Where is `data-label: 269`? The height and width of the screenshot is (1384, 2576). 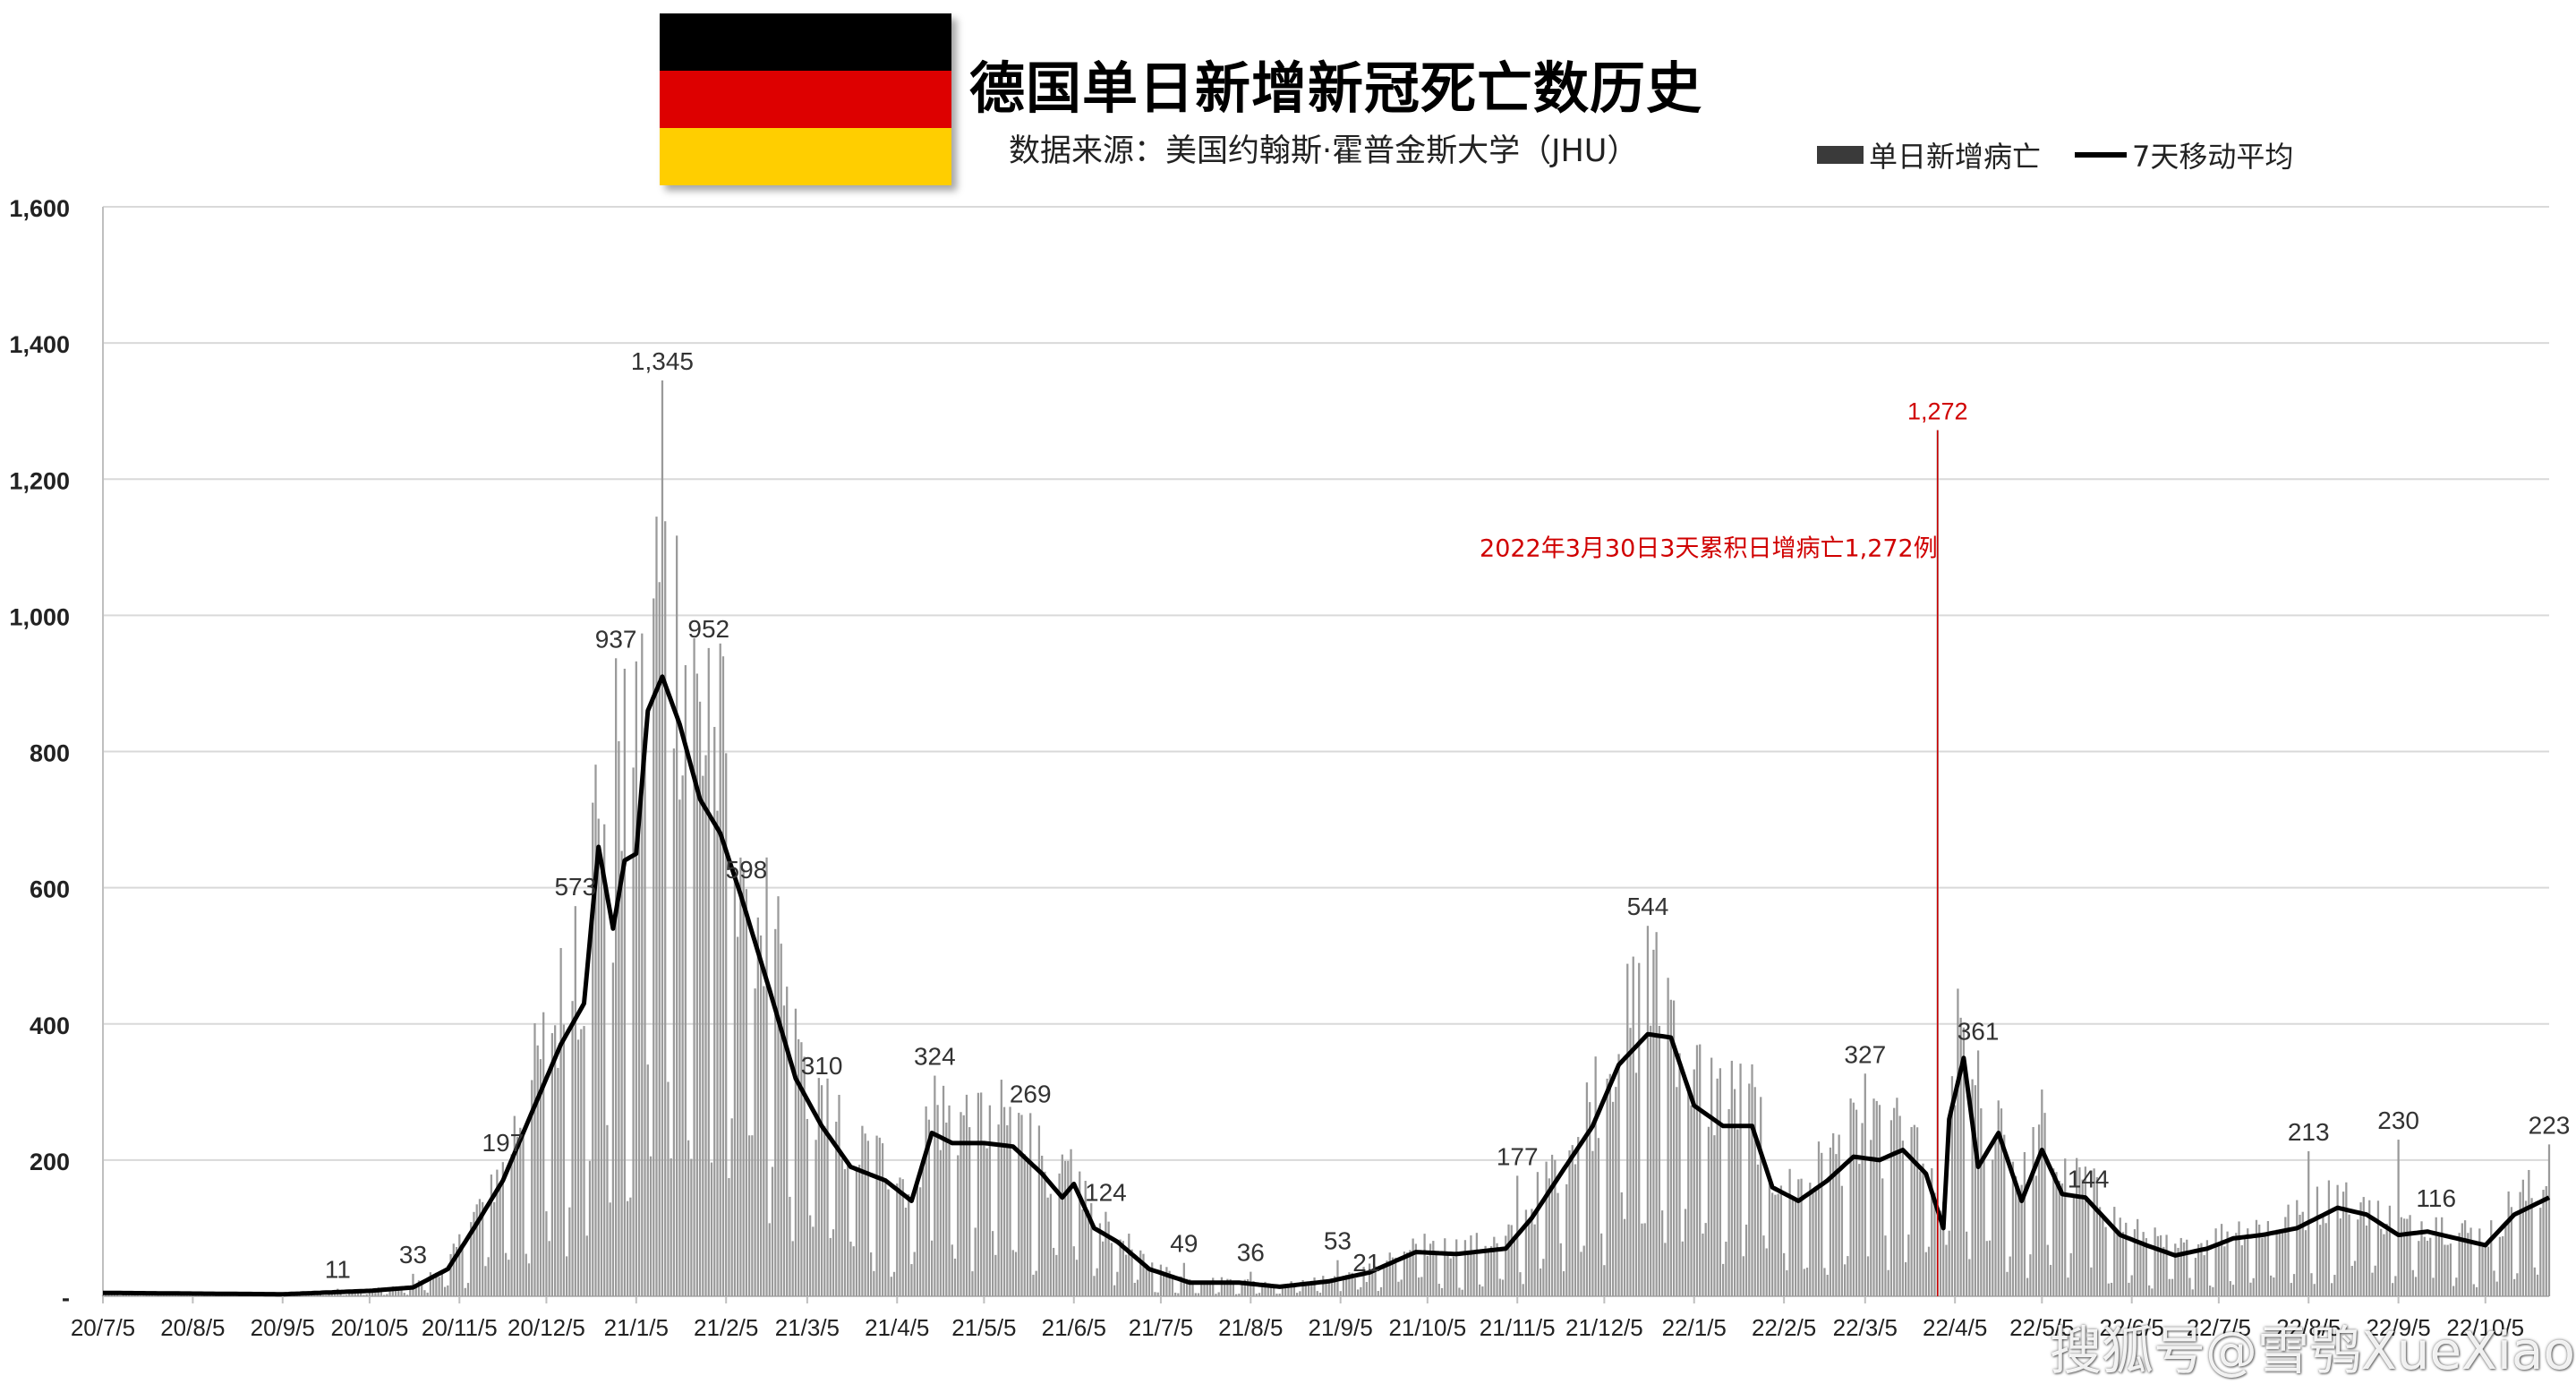 data-label: 269 is located at coordinates (1031, 1093).